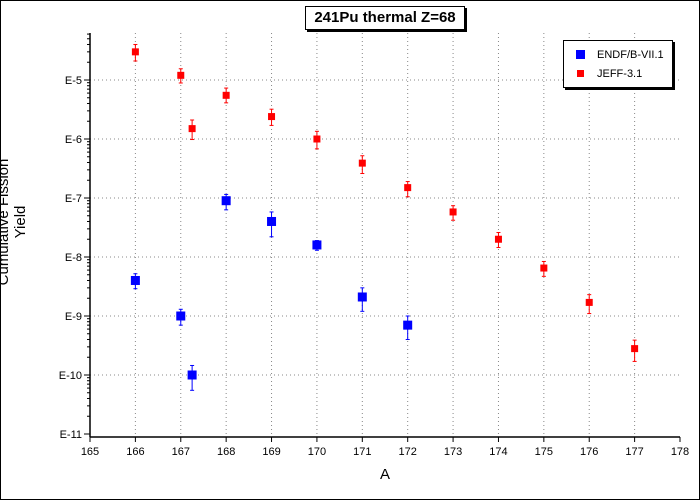  I want to click on x-tick-label: 169, so click(271, 452).